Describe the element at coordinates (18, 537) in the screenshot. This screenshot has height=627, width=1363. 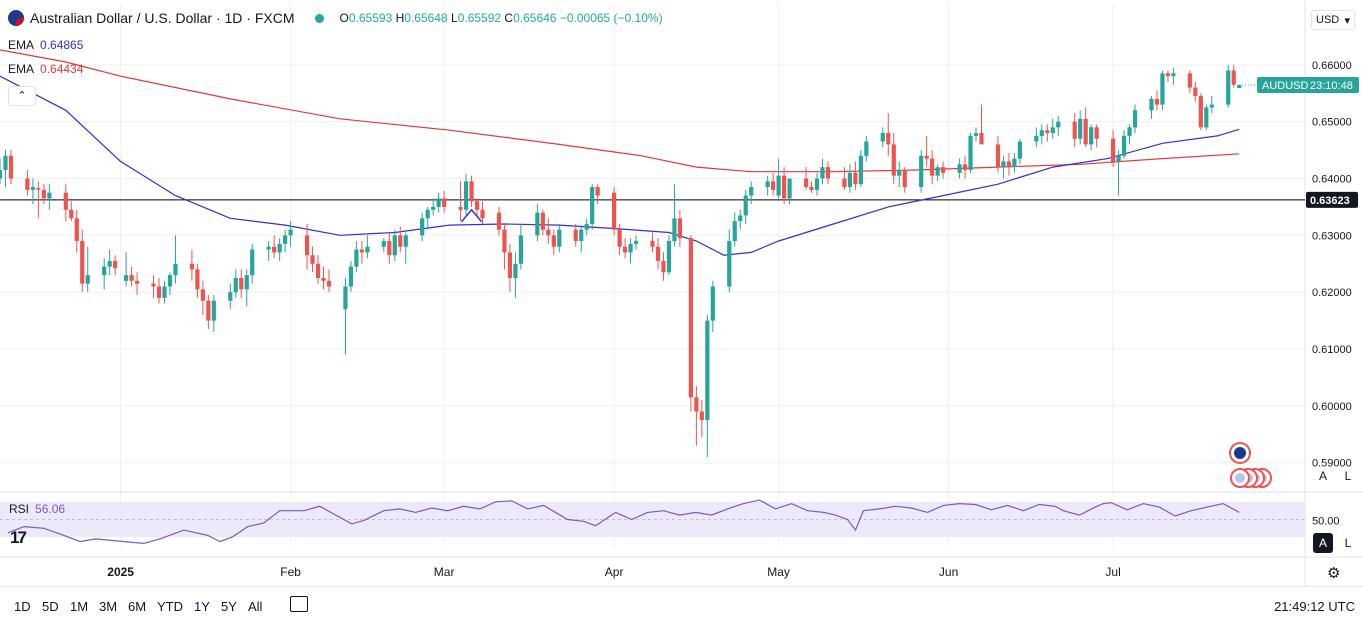
I see `tradingview-logo: 17` at that location.